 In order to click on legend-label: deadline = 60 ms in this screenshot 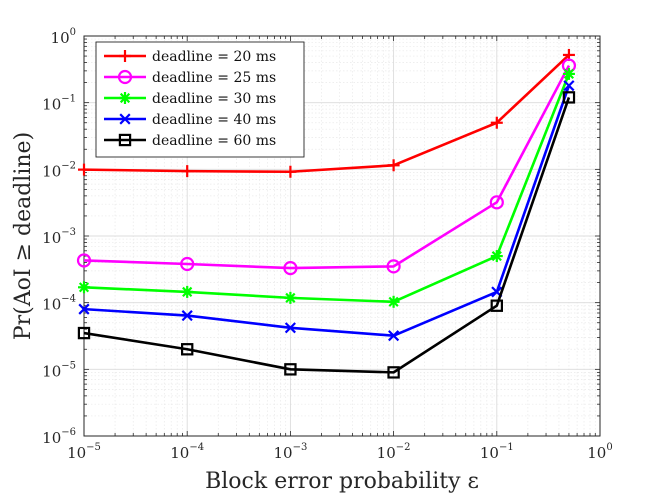, I will do `click(214, 141)`.